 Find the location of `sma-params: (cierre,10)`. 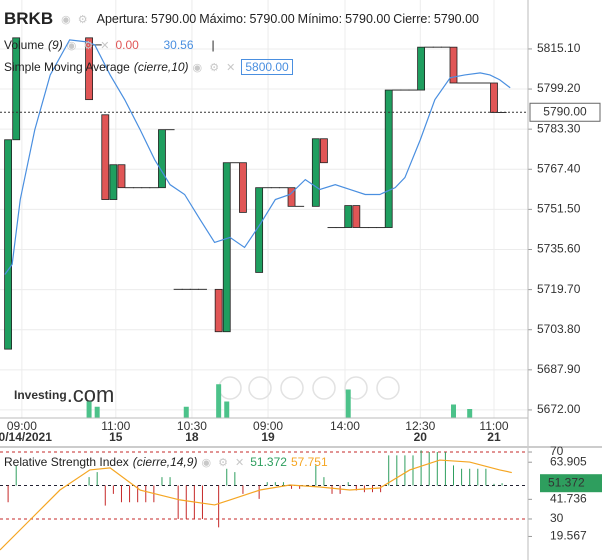

sma-params: (cierre,10) is located at coordinates (161, 67).